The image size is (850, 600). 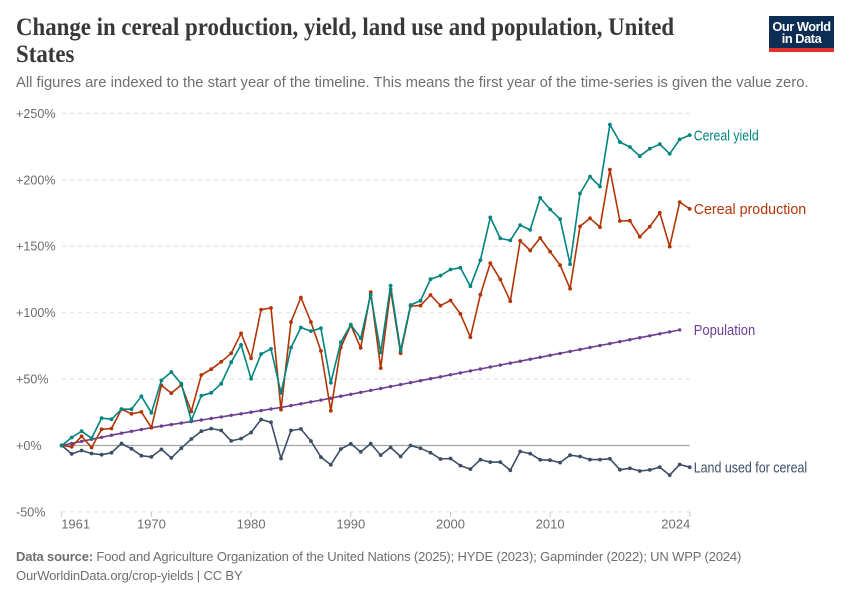 I want to click on svg-text: Cereal production, so click(x=750, y=209).